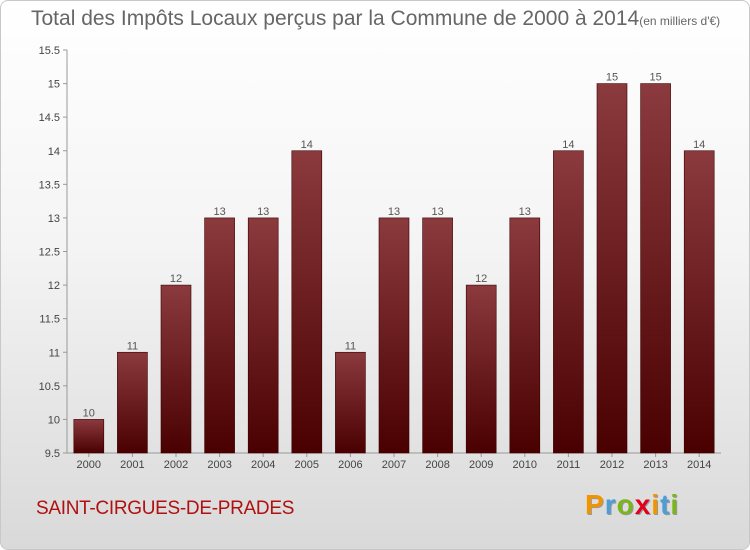 The width and height of the screenshot is (750, 550). I want to click on bar-2008, so click(437, 335).